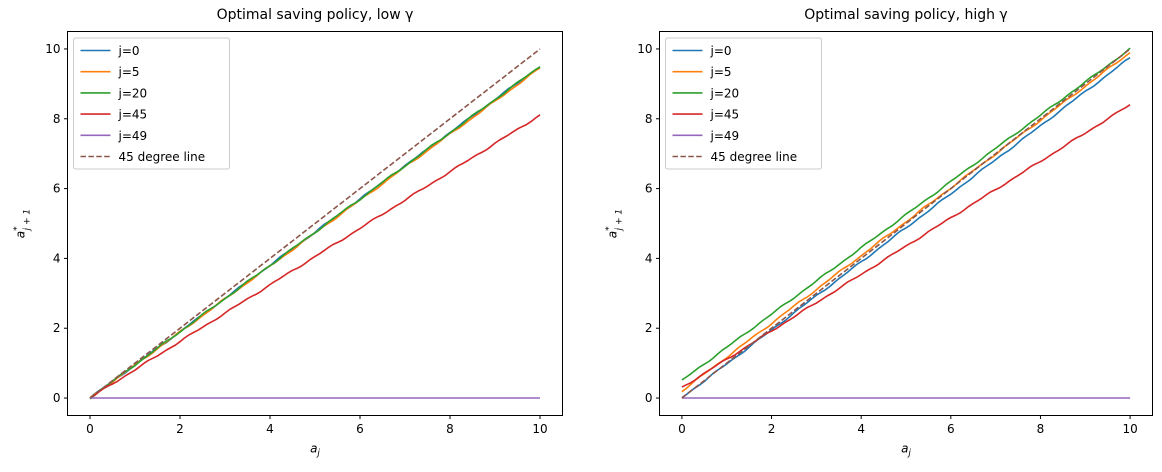 Image resolution: width=1162 pixels, height=472 pixels. Describe the element at coordinates (315, 15) in the screenshot. I see `chart-title: Optimal saving policy, low γ` at that location.